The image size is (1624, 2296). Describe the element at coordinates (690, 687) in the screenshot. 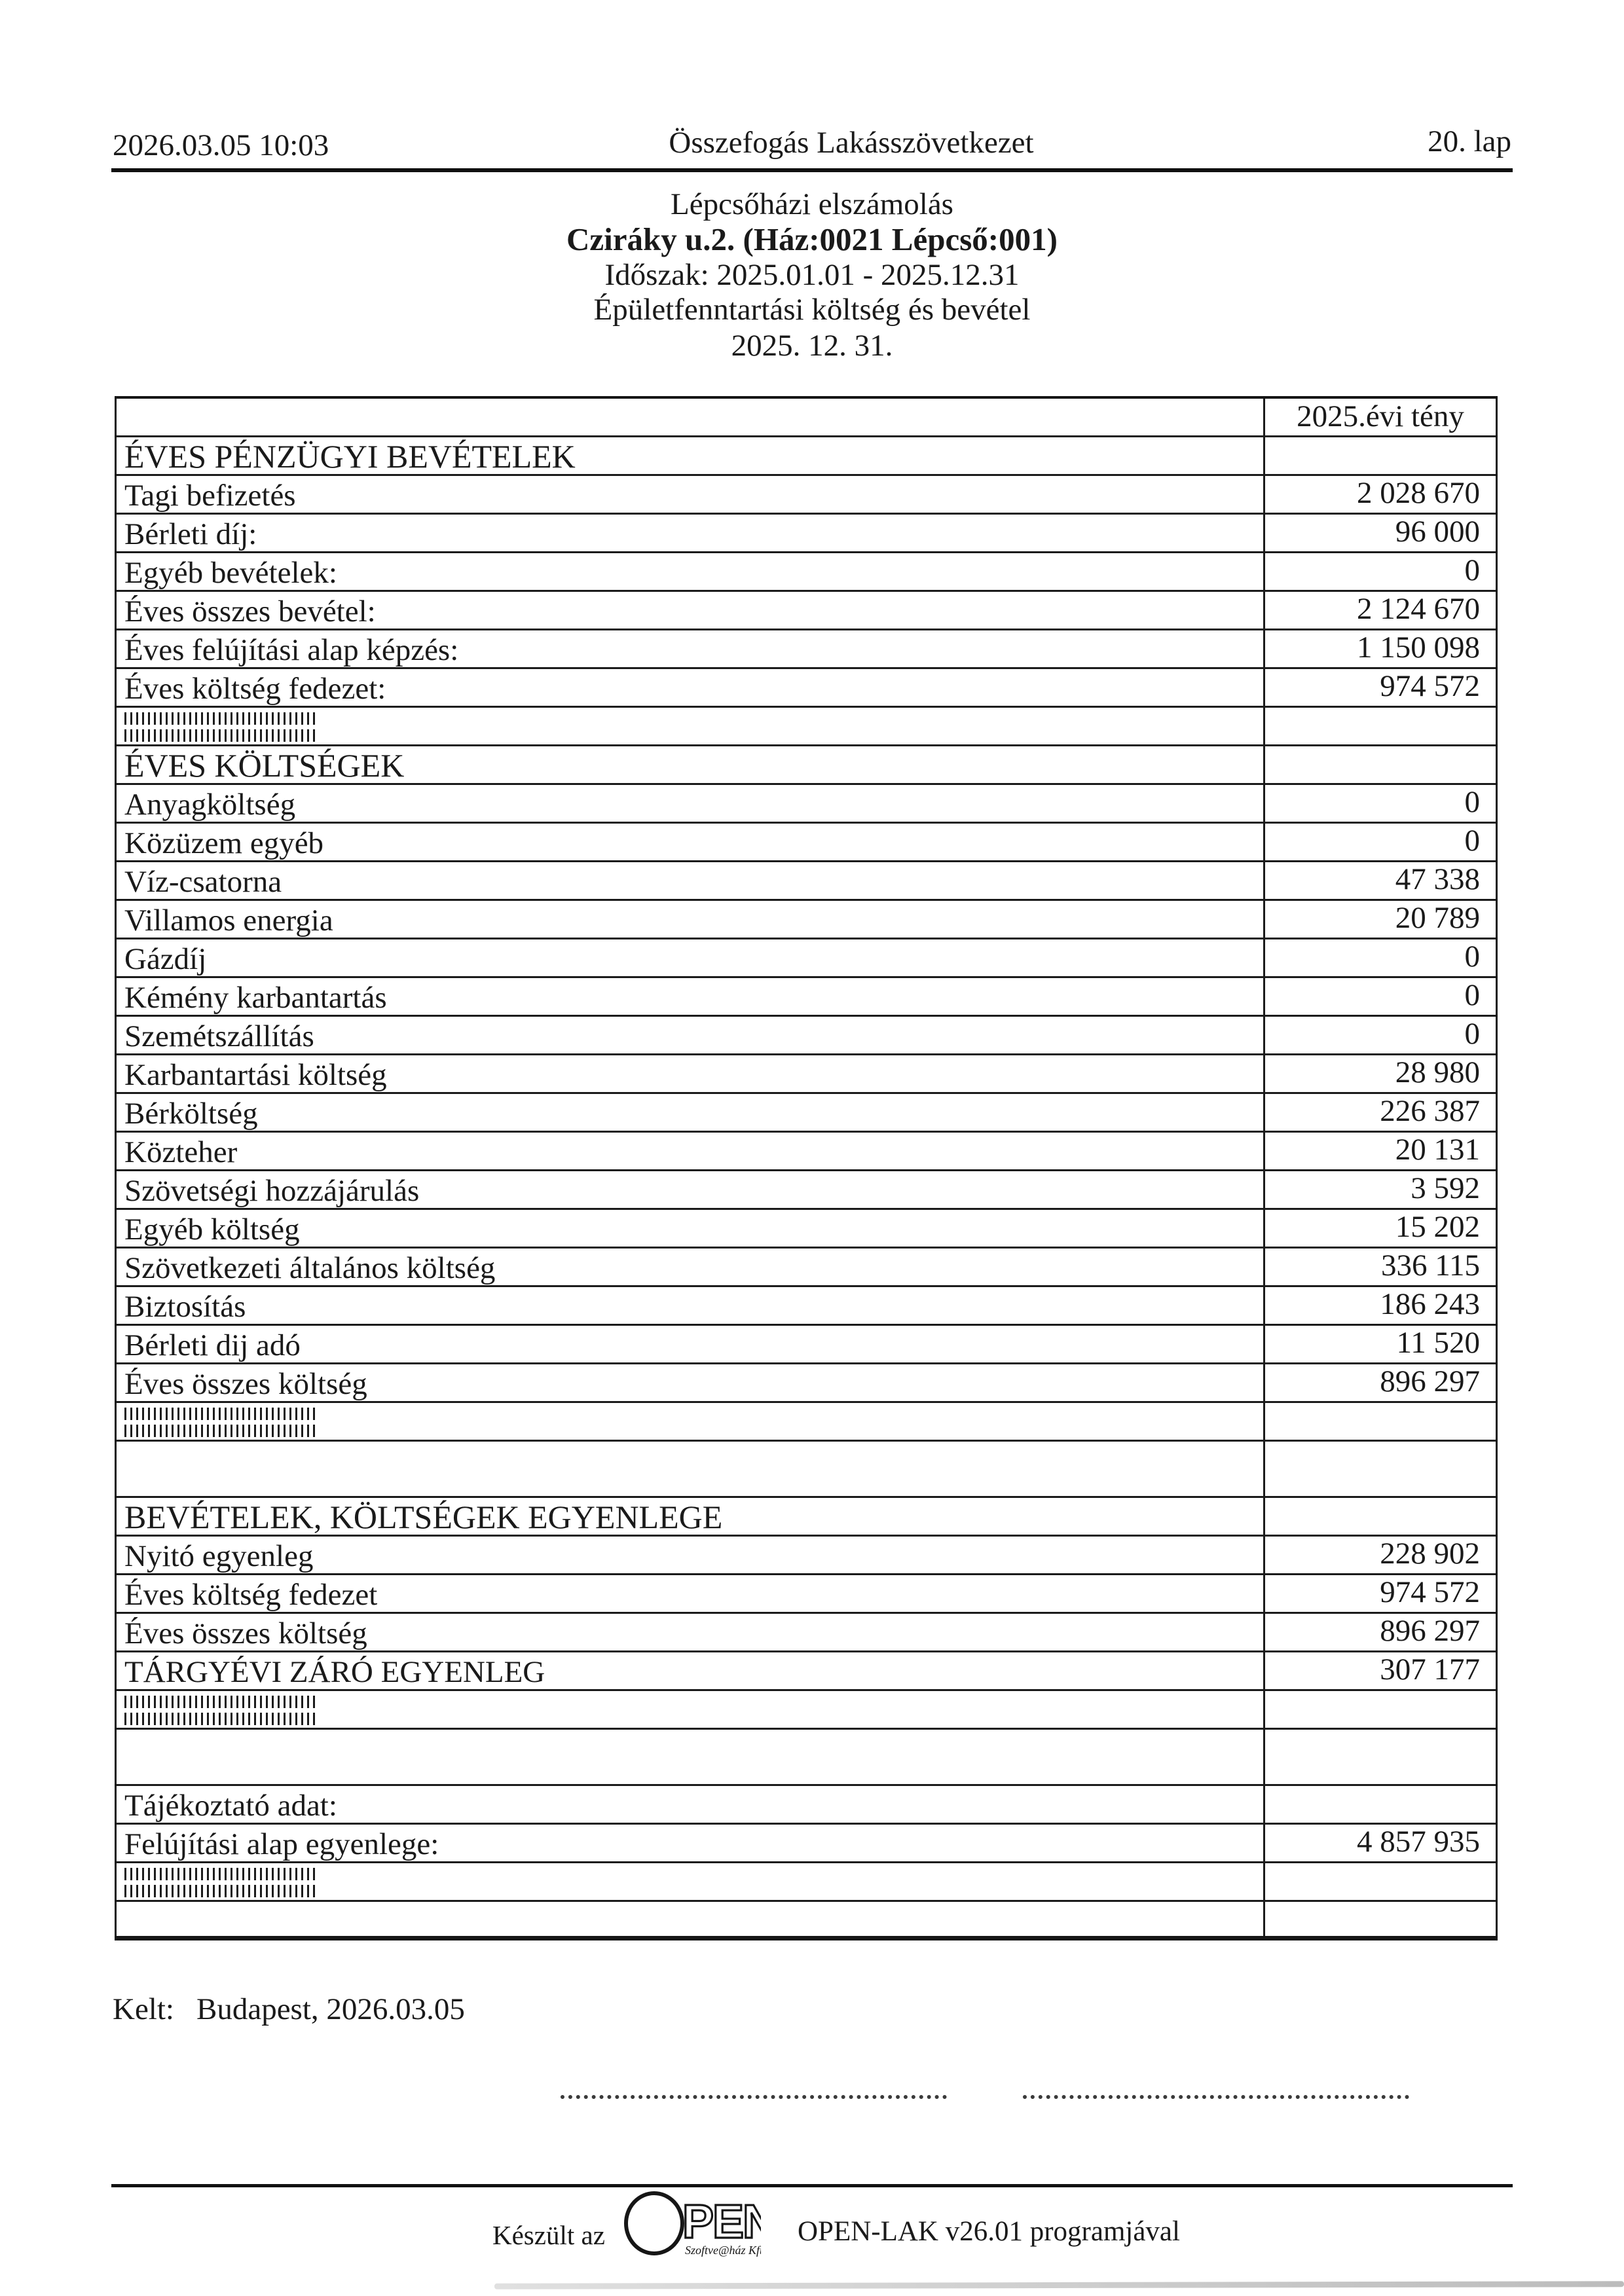

I see `row-label-cell: Éves költség fedezet:` at that location.